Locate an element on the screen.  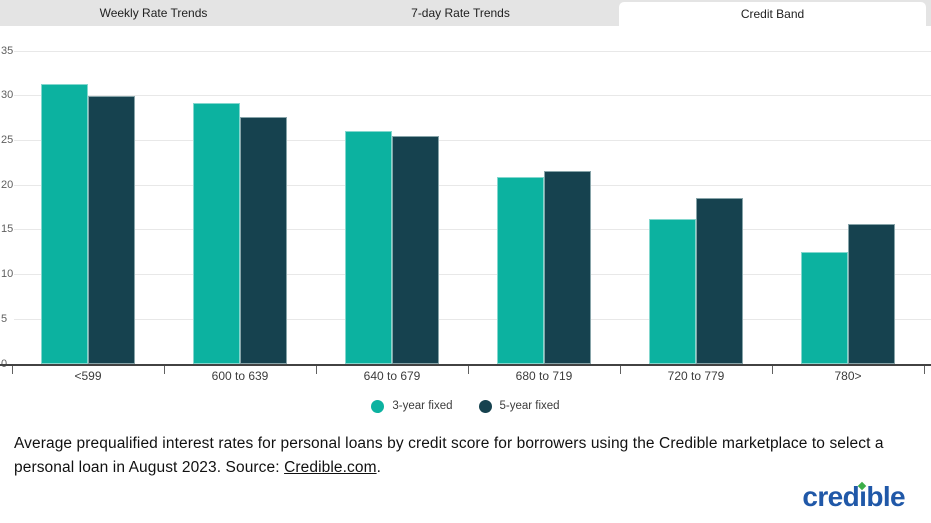
legend-item-3-year-fixed: 3-year fixed is located at coordinates (412, 406).